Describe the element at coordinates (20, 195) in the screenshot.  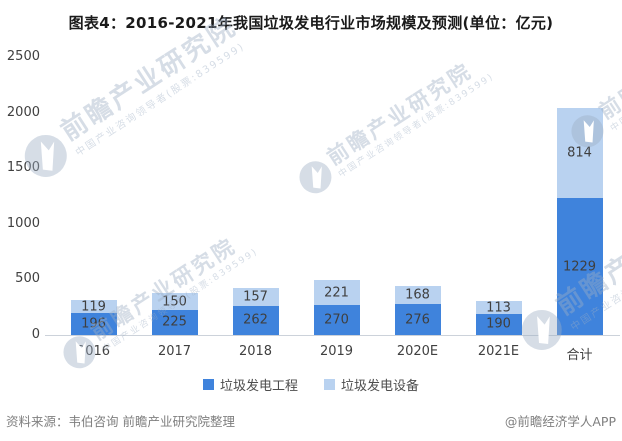
I see `y-axis: 0 500 1000 1500 2000 2500` at that location.